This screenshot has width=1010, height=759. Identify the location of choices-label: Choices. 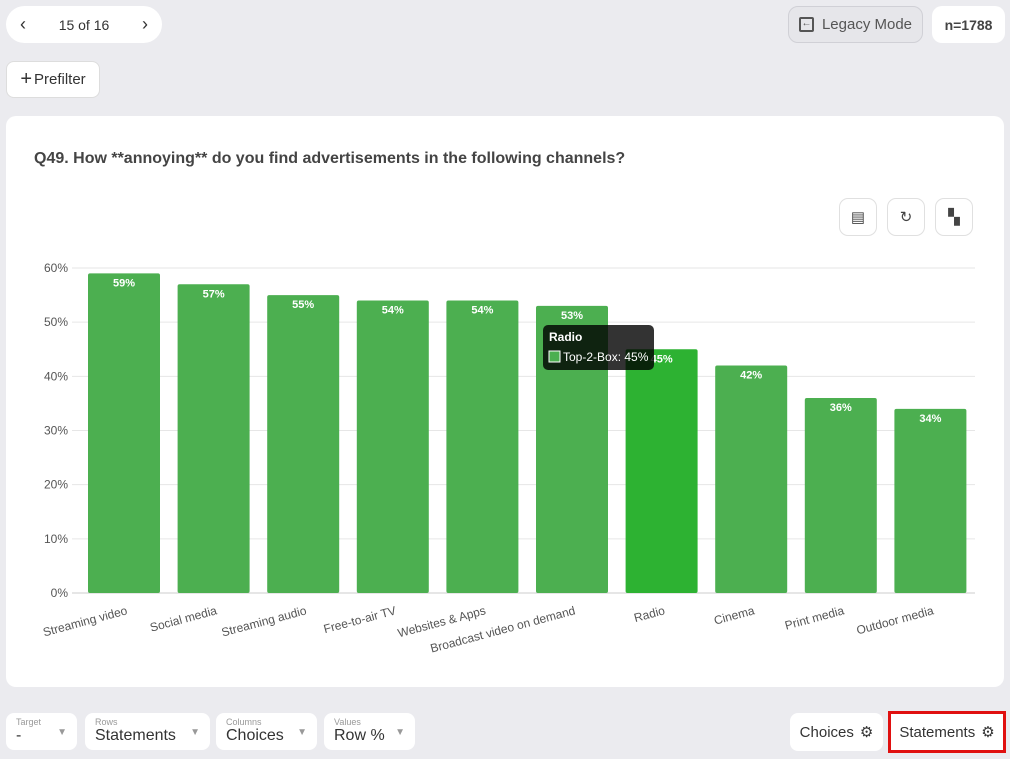
(826, 732).